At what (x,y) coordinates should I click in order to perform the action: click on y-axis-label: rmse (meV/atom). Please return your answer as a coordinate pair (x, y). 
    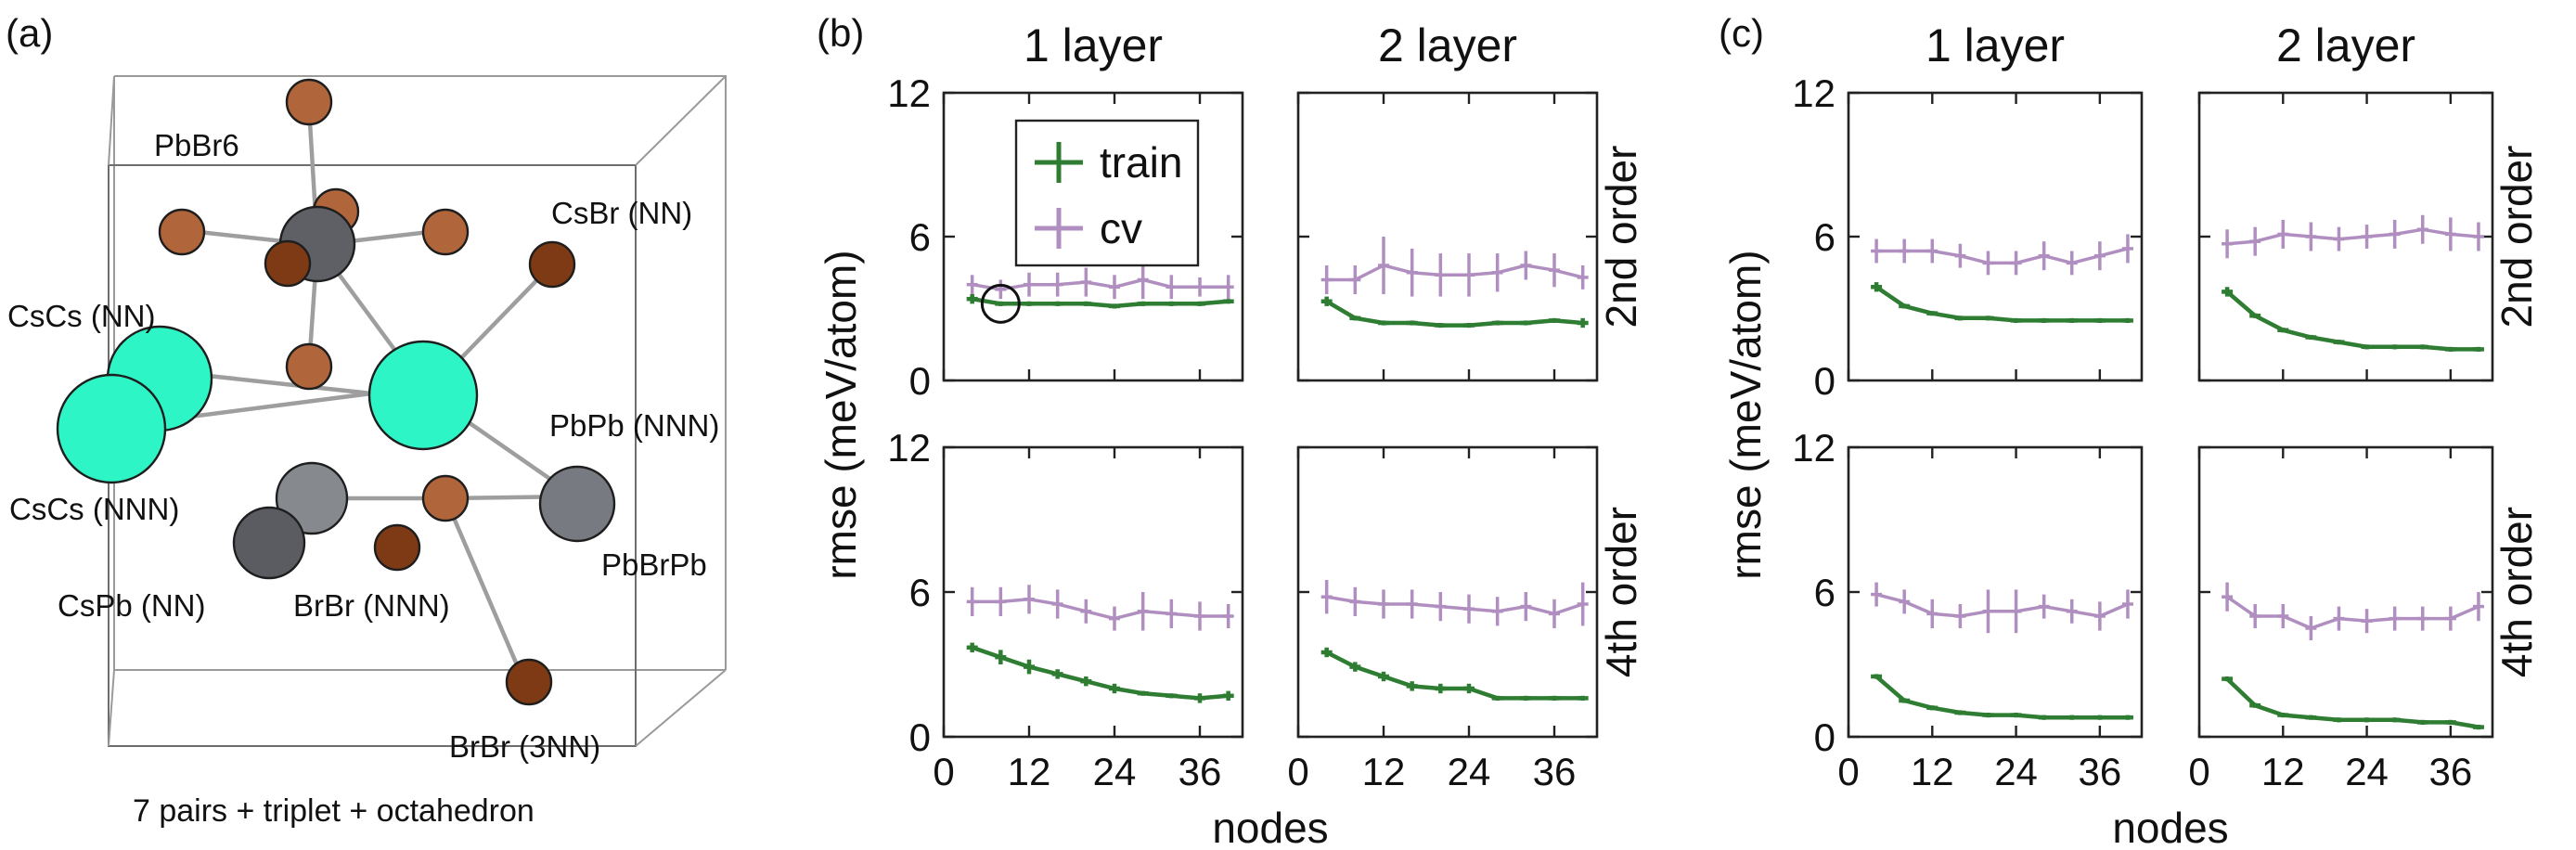
    Looking at the image, I should click on (841, 414).